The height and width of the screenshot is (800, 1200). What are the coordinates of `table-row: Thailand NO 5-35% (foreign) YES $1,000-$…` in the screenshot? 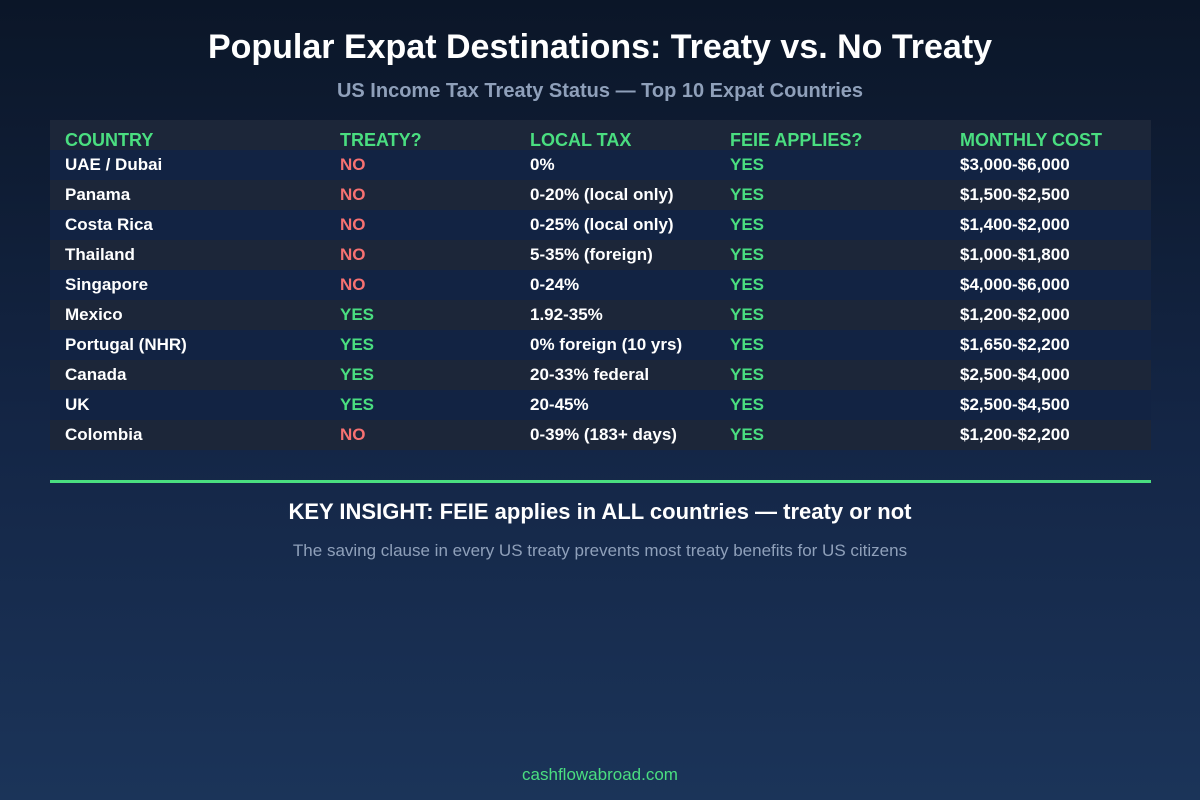 It's located at (600, 255).